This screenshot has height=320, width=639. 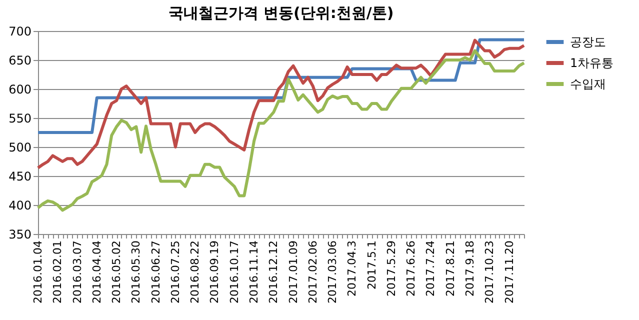 I want to click on legend-label: 1차유통, so click(x=592, y=63).